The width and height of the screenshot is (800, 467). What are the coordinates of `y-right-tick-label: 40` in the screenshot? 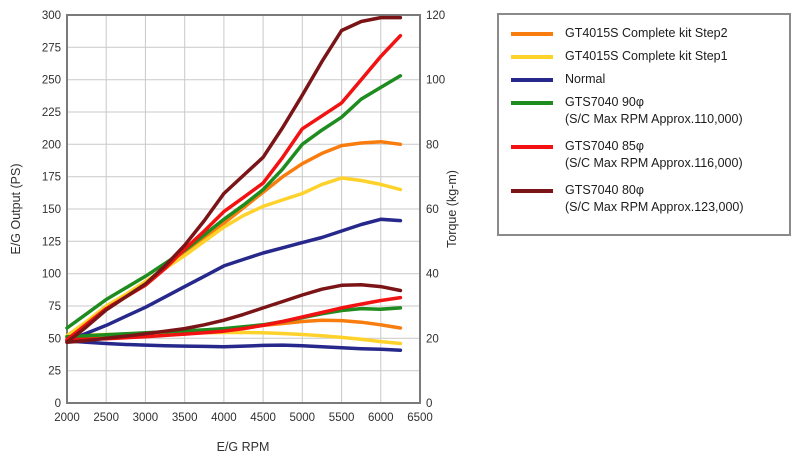 It's located at (432, 275).